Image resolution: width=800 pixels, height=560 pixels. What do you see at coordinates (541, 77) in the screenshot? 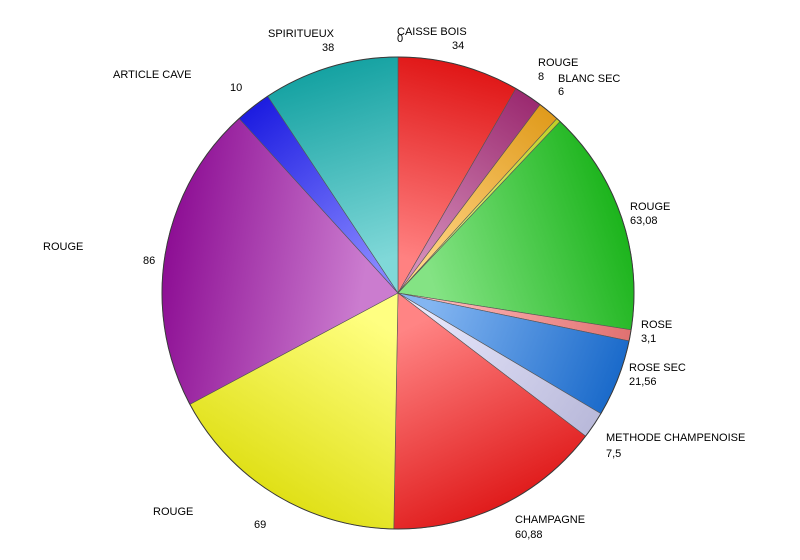
I see `slice-value: 8` at bounding box center [541, 77].